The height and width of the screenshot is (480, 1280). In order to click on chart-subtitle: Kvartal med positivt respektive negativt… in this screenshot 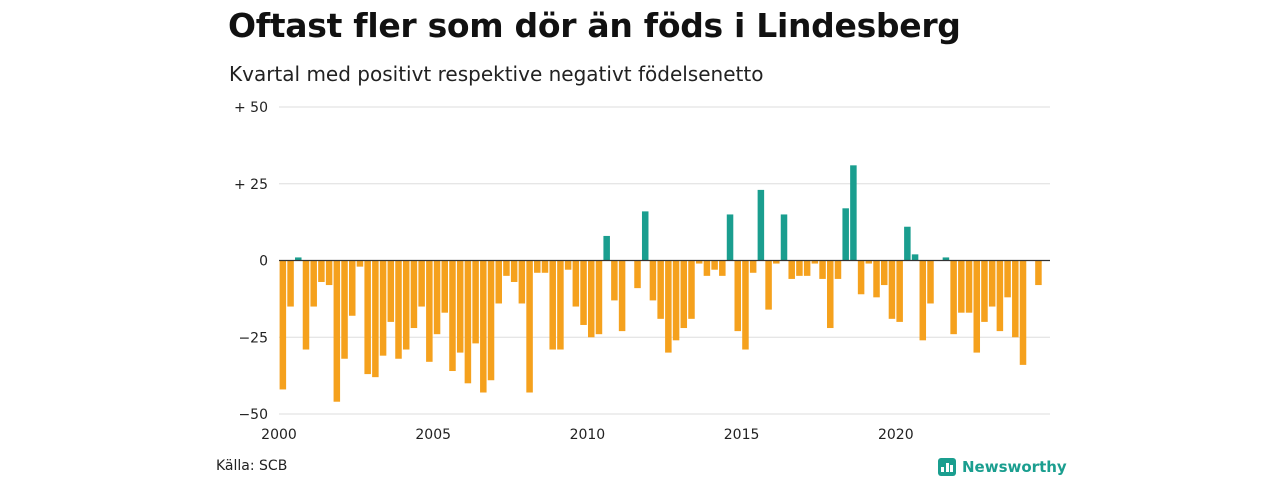, I will do `click(496, 74)`.